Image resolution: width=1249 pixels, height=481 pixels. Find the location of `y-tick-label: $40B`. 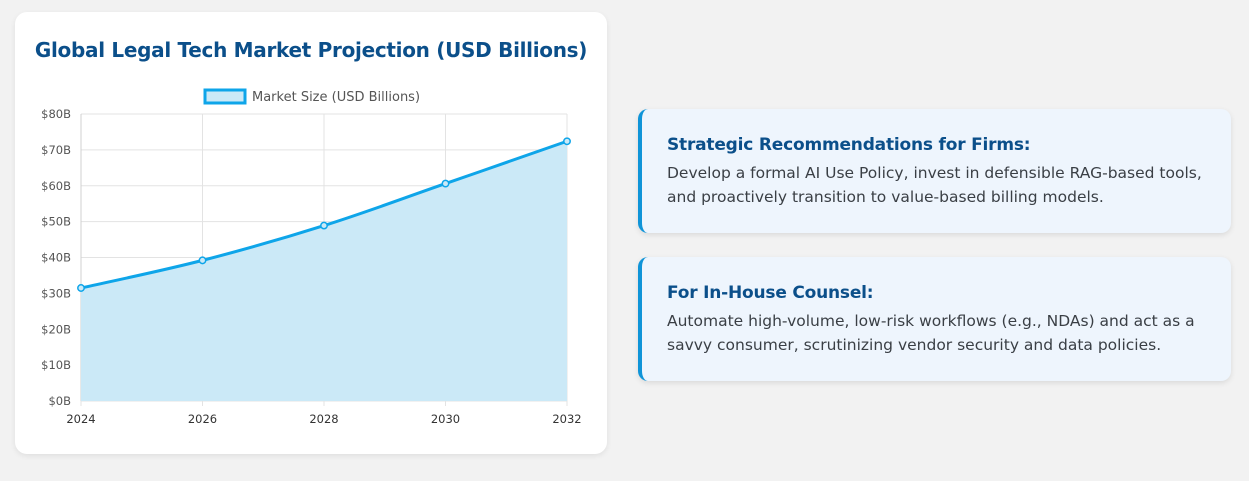

y-tick-label: $40B is located at coordinates (56, 258).